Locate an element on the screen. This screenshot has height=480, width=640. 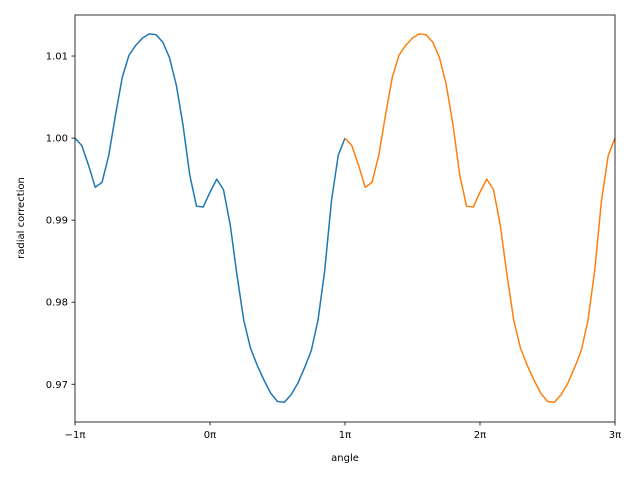
y-tick-label: 1.01 is located at coordinates (57, 57).